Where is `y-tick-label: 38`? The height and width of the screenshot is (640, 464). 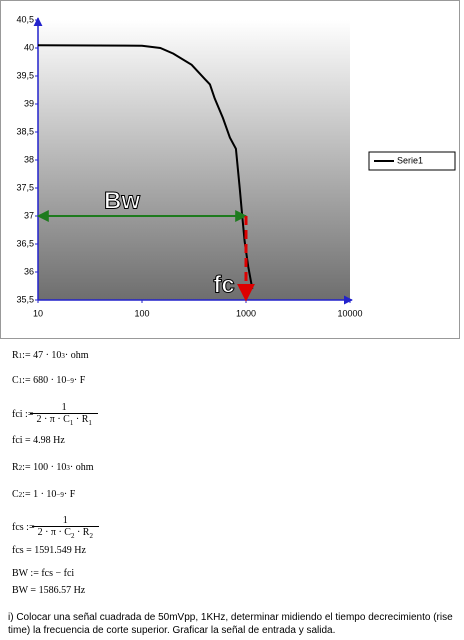
y-tick-label: 38 is located at coordinates (29, 159).